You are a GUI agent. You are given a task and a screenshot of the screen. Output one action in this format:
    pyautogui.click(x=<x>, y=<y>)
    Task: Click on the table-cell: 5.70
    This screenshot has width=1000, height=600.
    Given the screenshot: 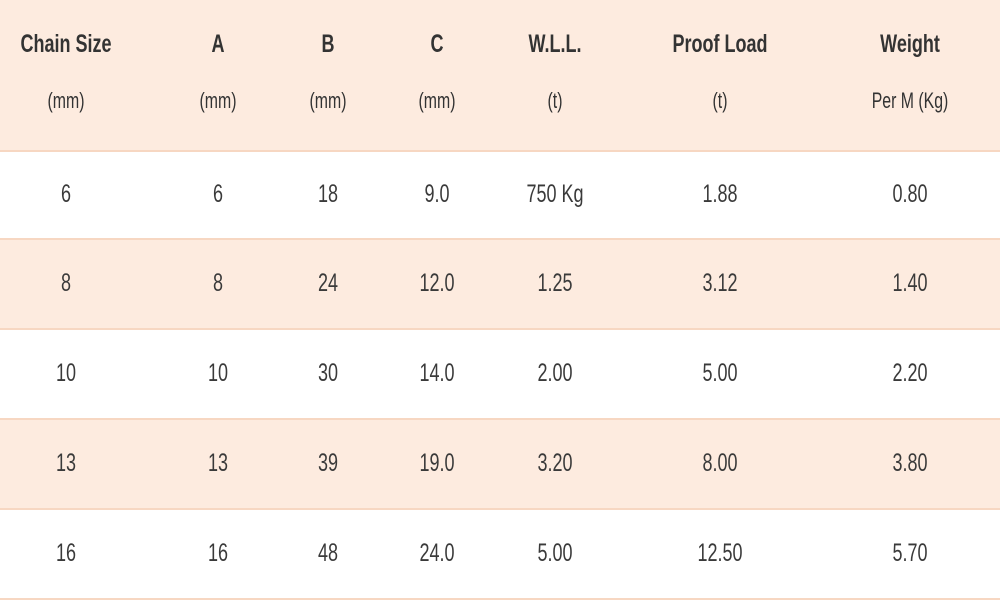 What is the action you would take?
    pyautogui.click(x=910, y=553)
    